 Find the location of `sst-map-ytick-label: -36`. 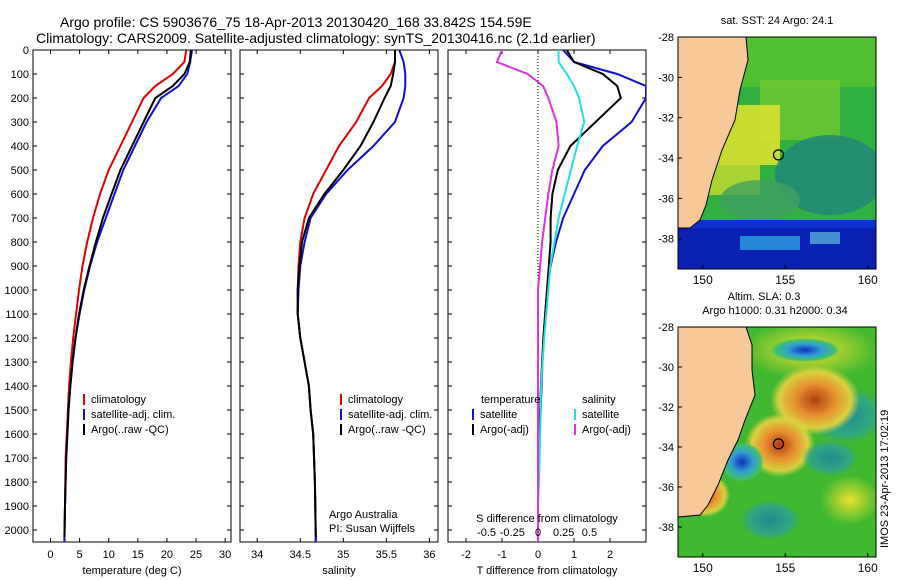

sst-map-ytick-label: -36 is located at coordinates (666, 199).